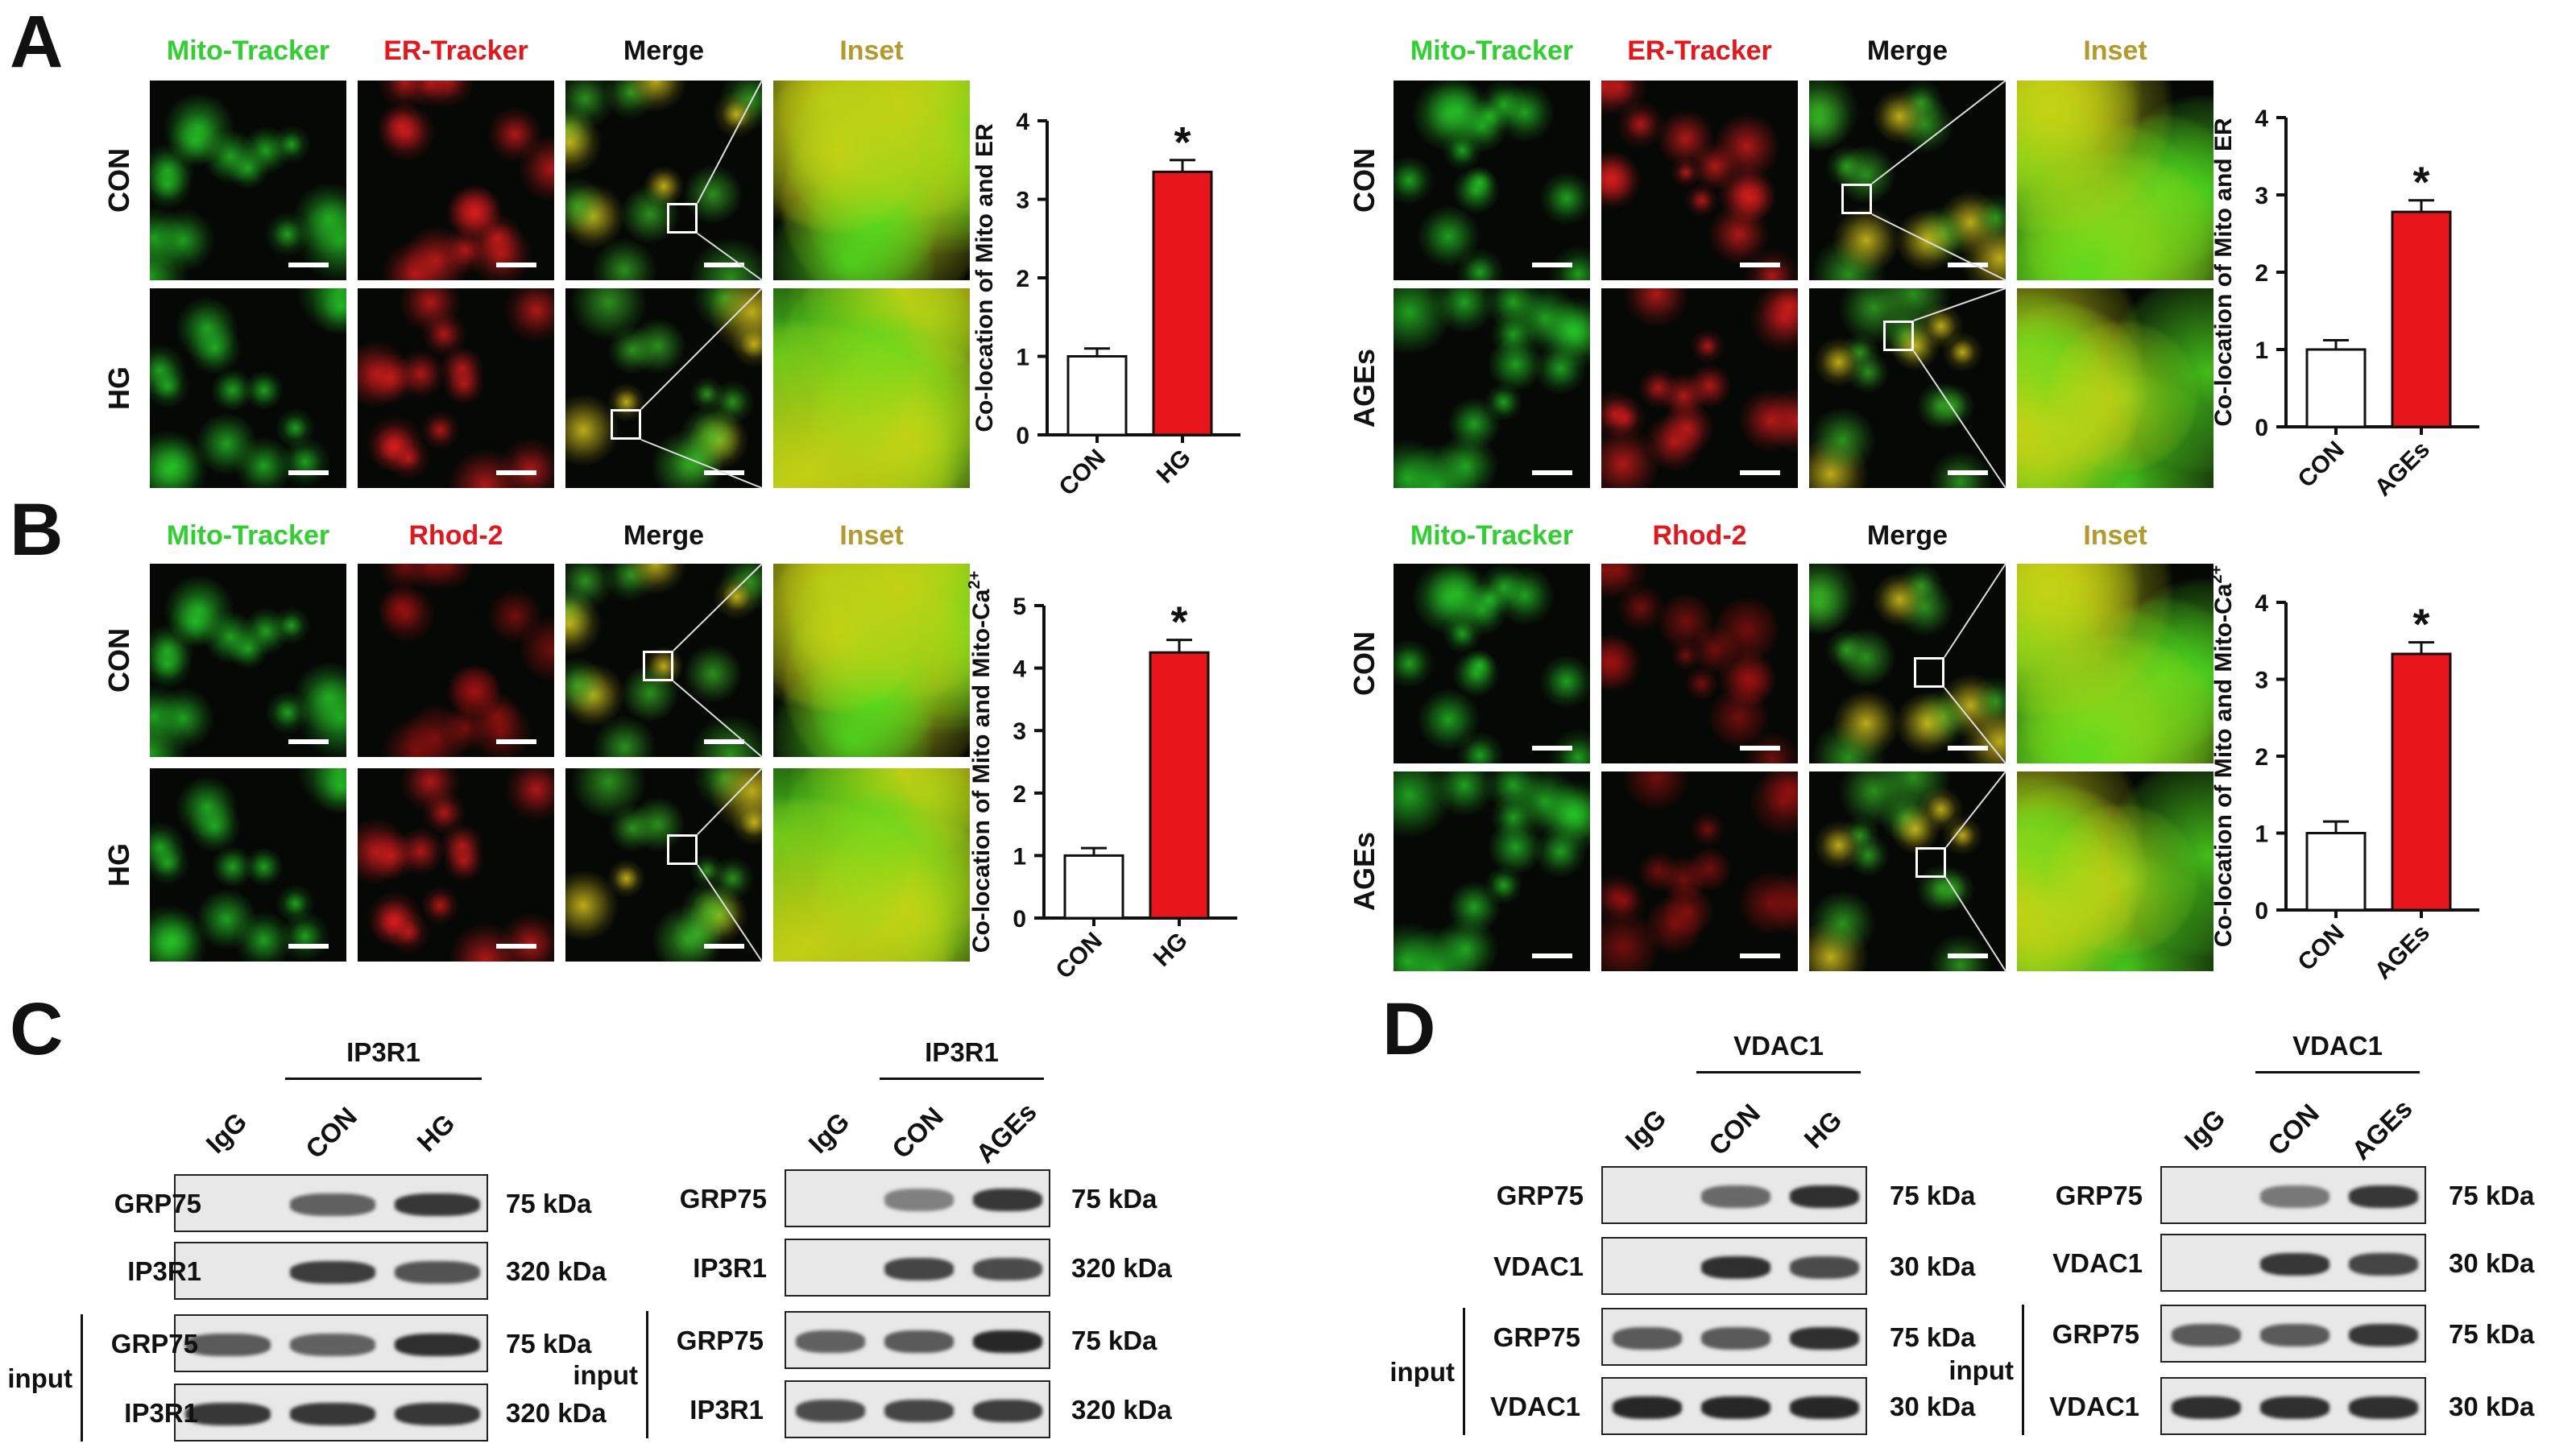 The image size is (2551, 1456). What do you see at coordinates (871, 535) in the screenshot?
I see `column-header-inset: Inset` at bounding box center [871, 535].